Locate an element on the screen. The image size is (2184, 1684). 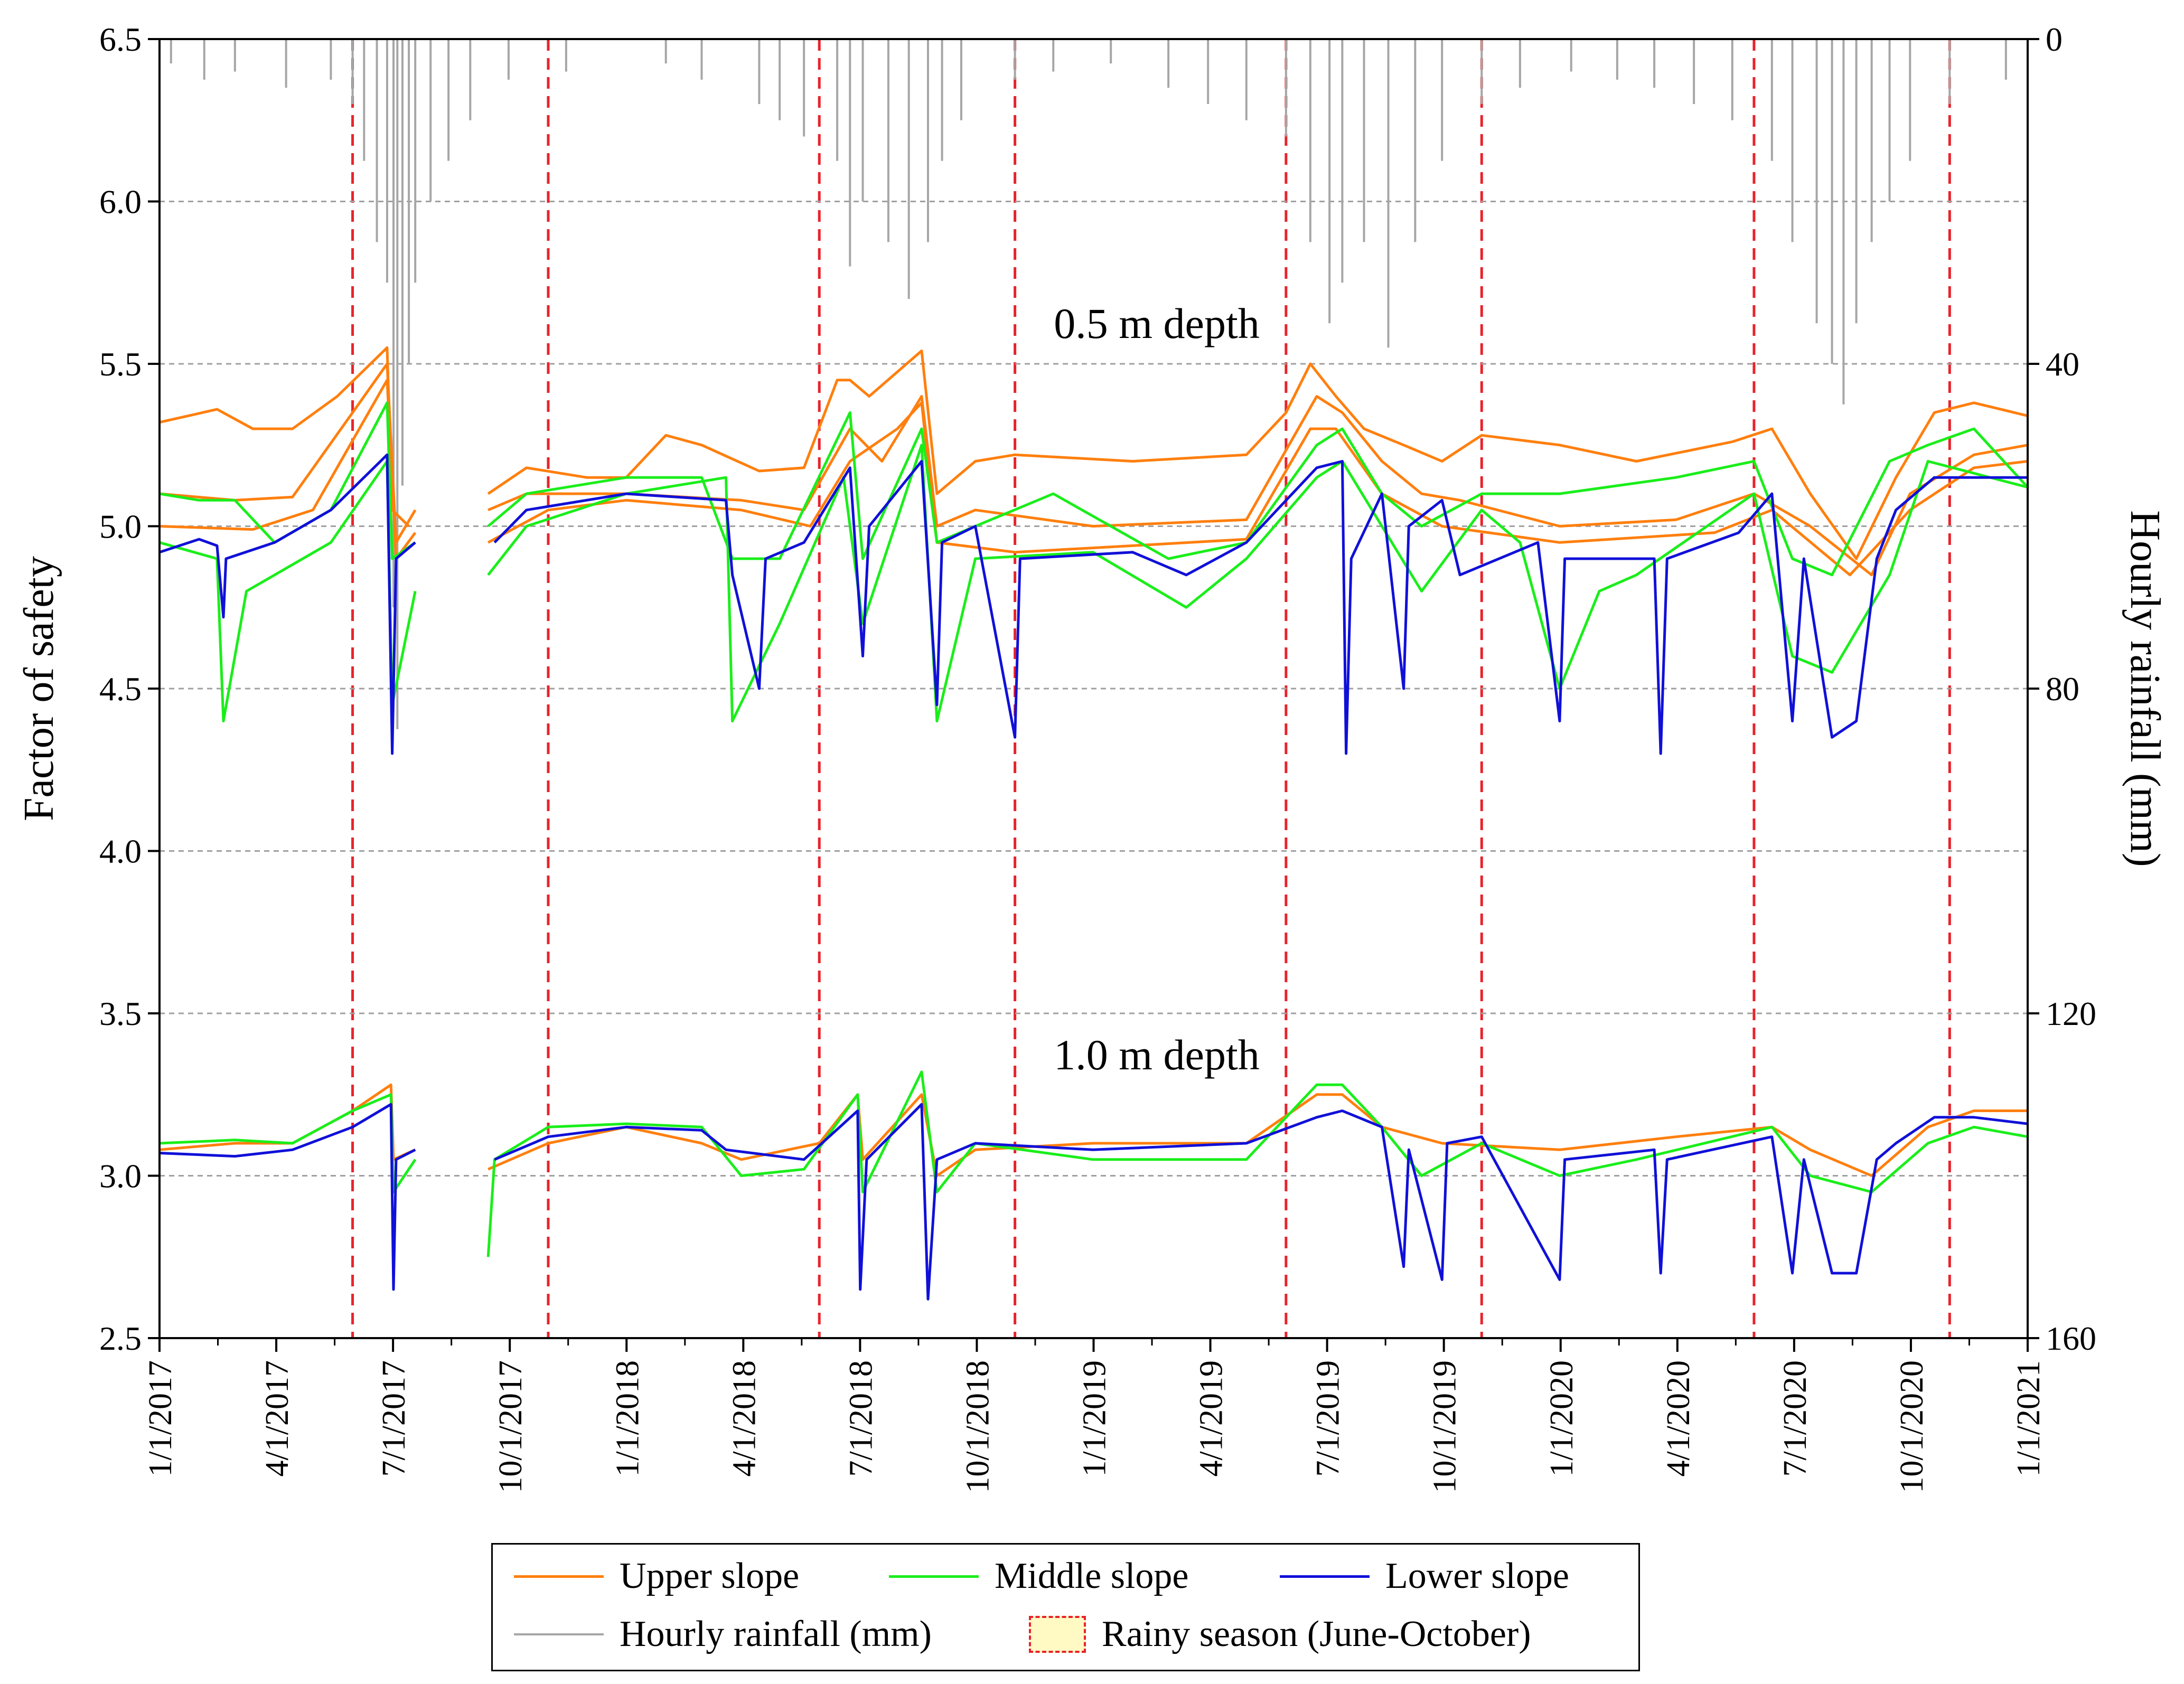
x-tick-label-1: 4/1/2017 is located at coordinates (277, 1418).